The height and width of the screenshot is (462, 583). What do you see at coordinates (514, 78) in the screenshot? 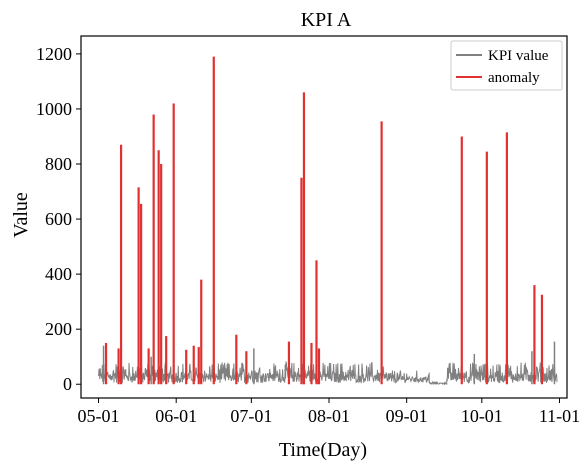
I see `legend-label-anomaly: anomaly` at bounding box center [514, 78].